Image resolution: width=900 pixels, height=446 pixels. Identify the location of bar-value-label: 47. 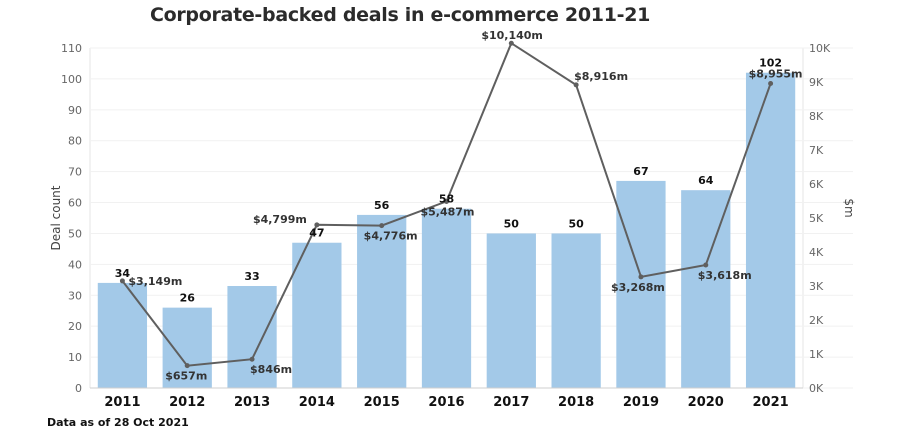
(316, 233).